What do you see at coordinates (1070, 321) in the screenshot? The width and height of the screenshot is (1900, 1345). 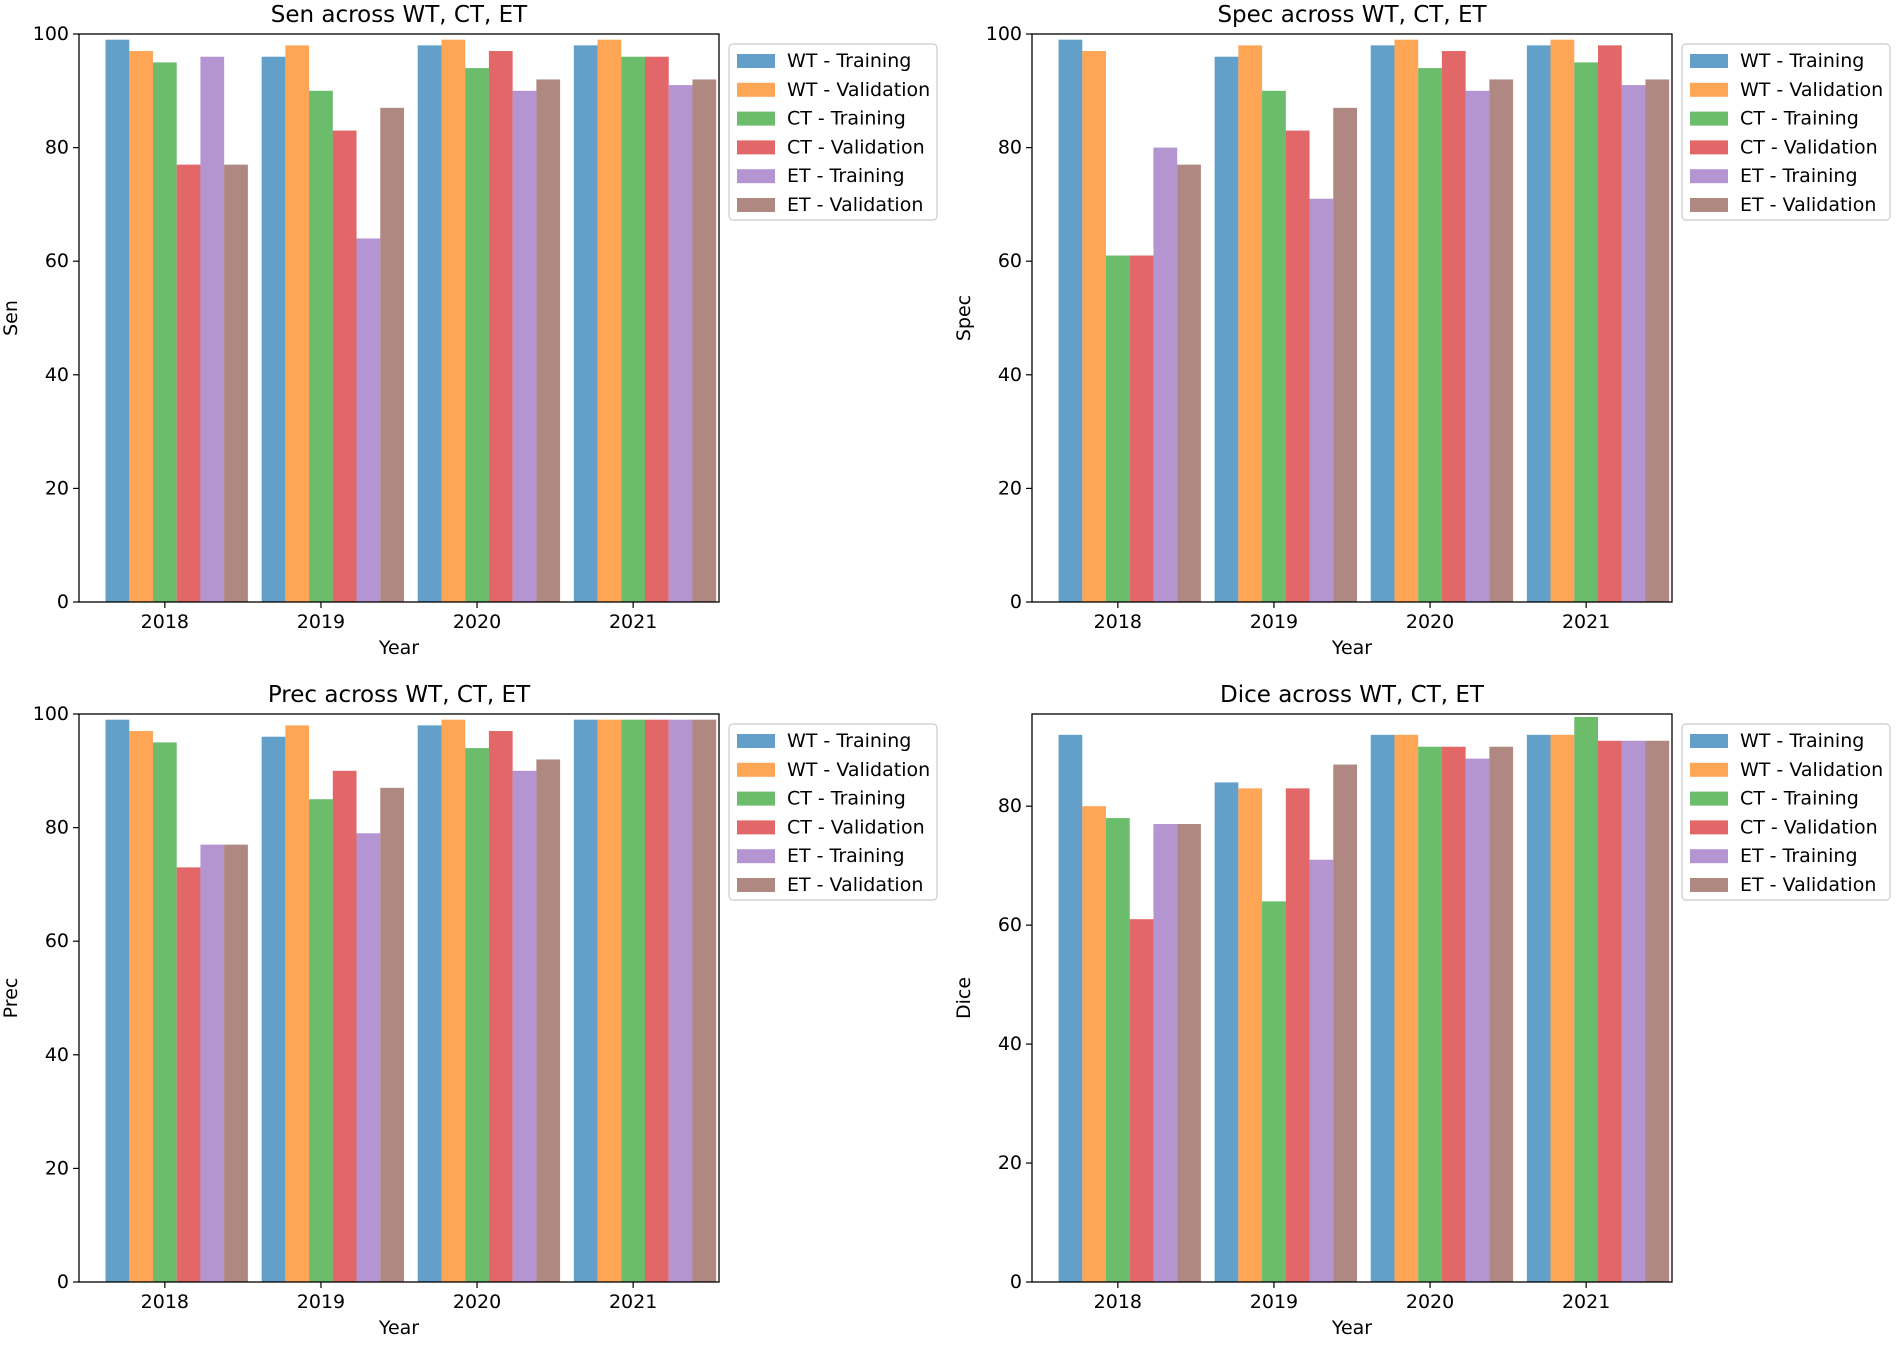 I see `bar-wt-training-2018` at bounding box center [1070, 321].